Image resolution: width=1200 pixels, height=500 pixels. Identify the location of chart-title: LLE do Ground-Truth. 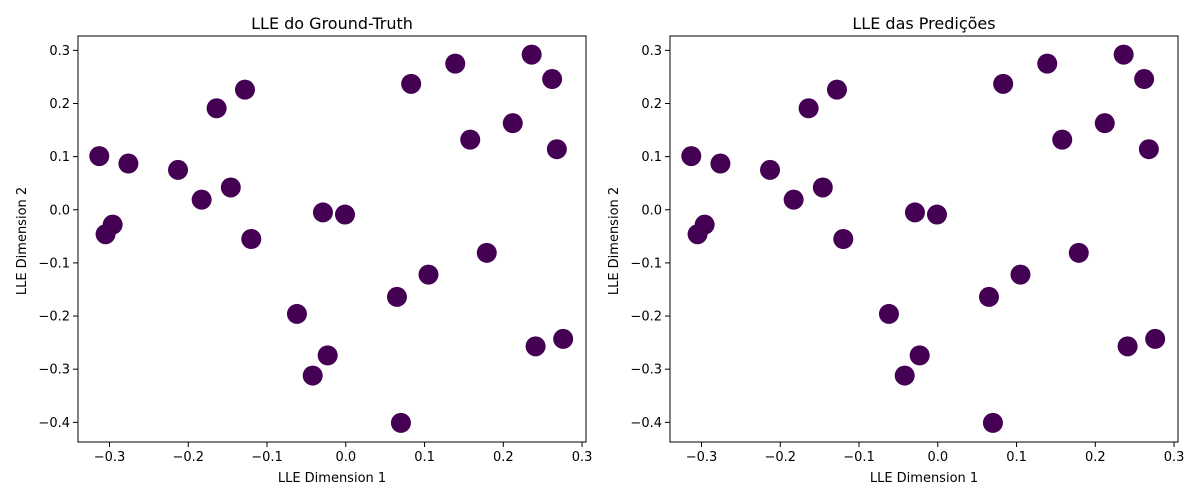
(332, 23).